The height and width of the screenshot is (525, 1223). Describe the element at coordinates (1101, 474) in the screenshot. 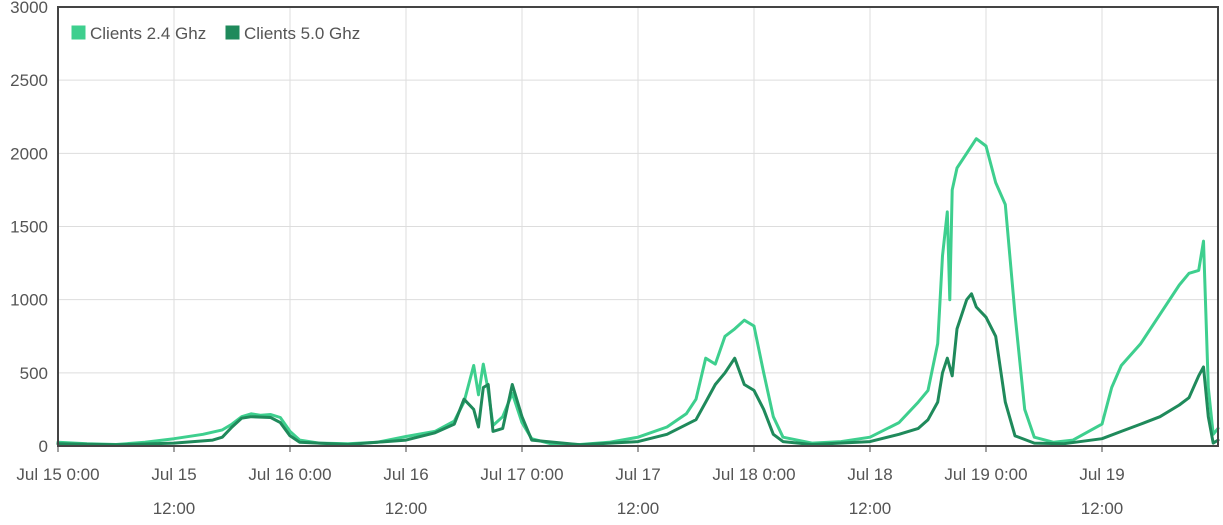

I see `x-tick-label: Jul 19` at that location.